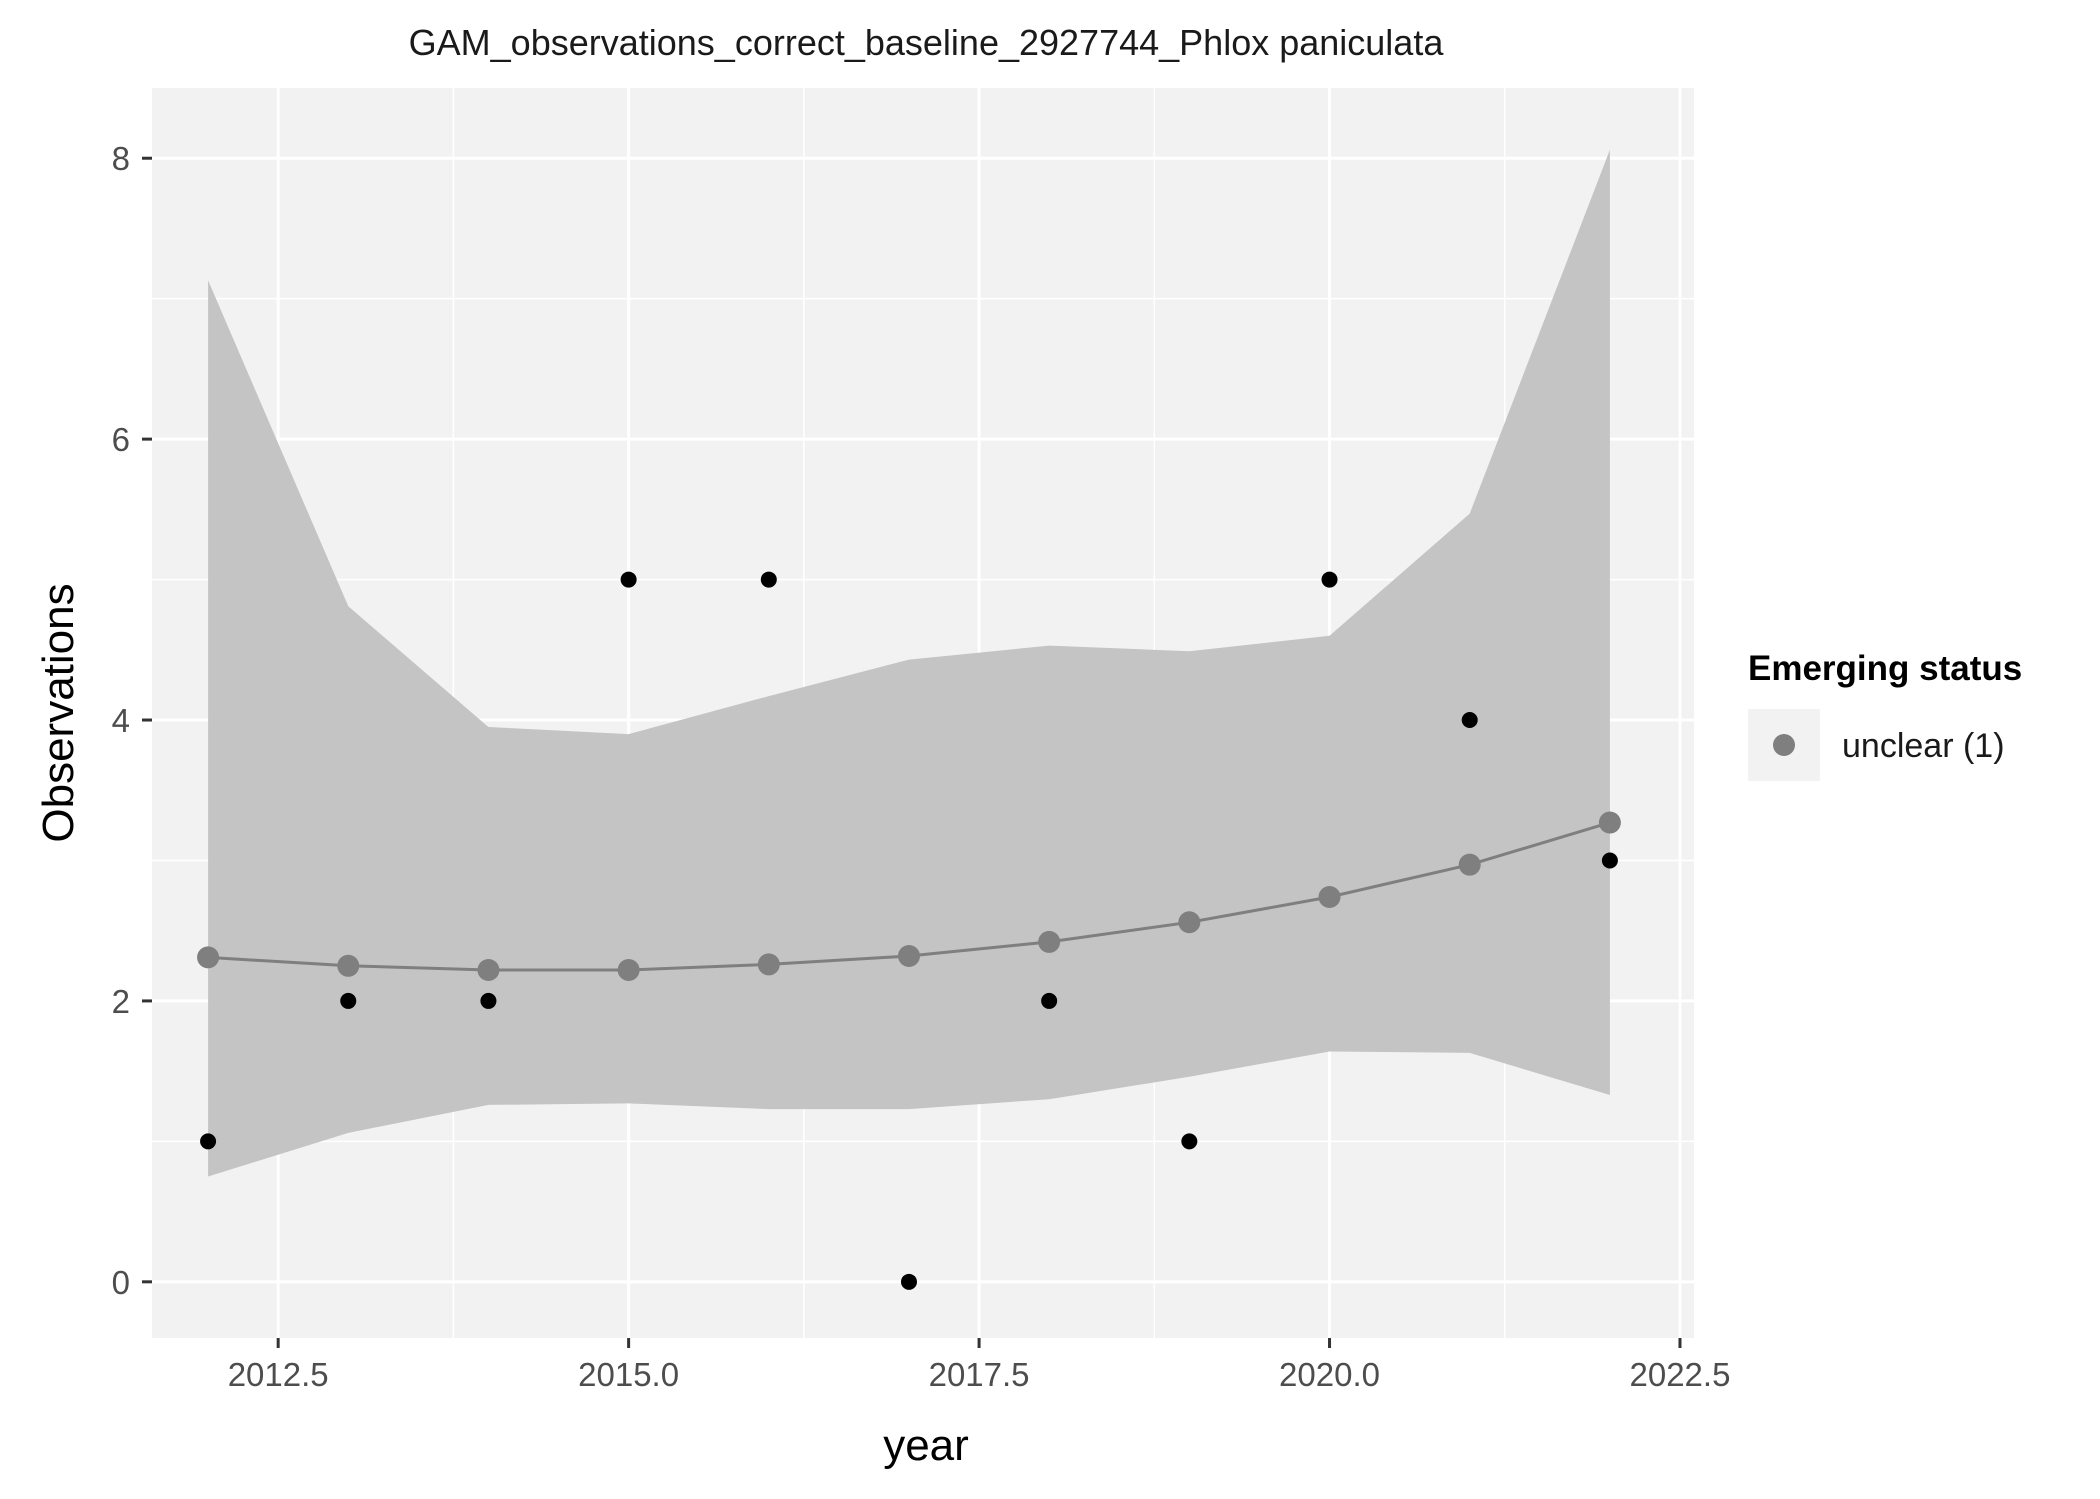 The width and height of the screenshot is (2100, 1499). I want to click on x-tick-label: 2017.5, so click(979, 1374).